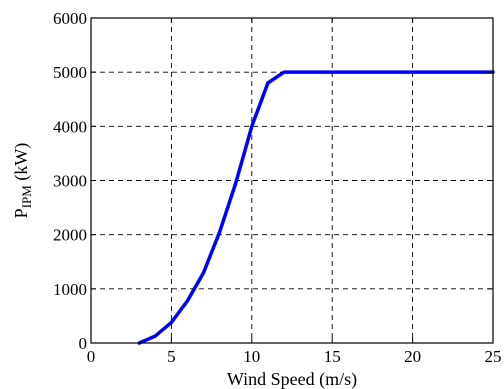 The image size is (504, 389). Describe the element at coordinates (70, 18) in the screenshot. I see `y-tick-label: 6000` at that location.